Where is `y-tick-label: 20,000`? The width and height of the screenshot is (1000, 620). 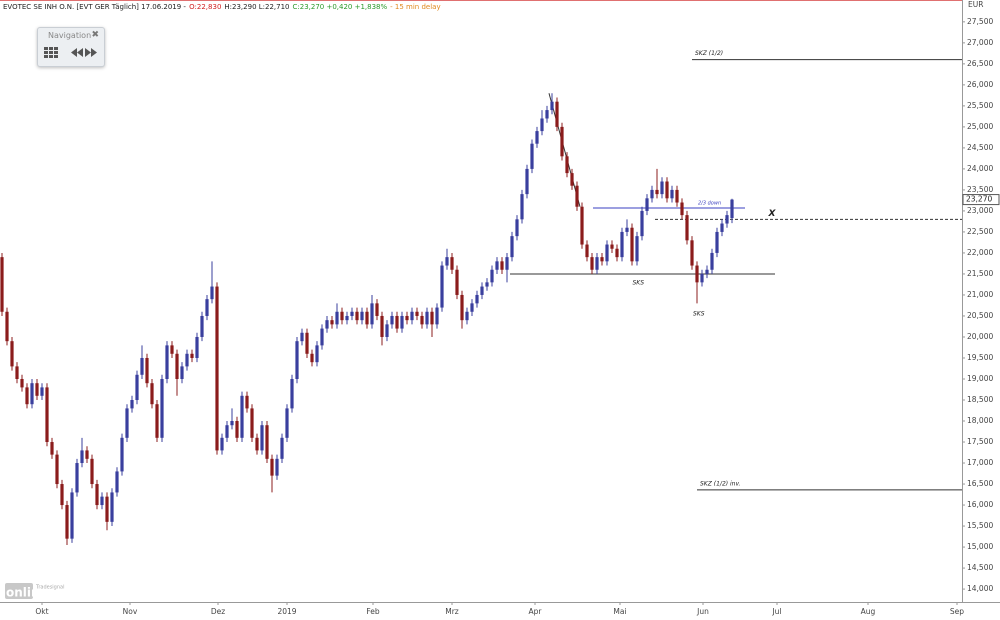 y-tick-label: 20,000 is located at coordinates (980, 336).